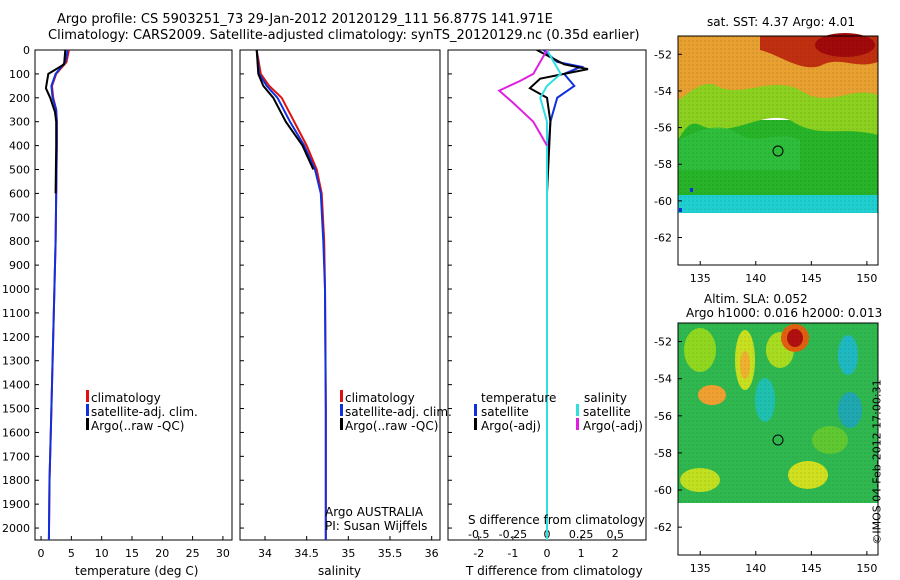 The width and height of the screenshot is (900, 580). Describe the element at coordinates (778, 413) in the screenshot. I see `sla-field-texture` at that location.